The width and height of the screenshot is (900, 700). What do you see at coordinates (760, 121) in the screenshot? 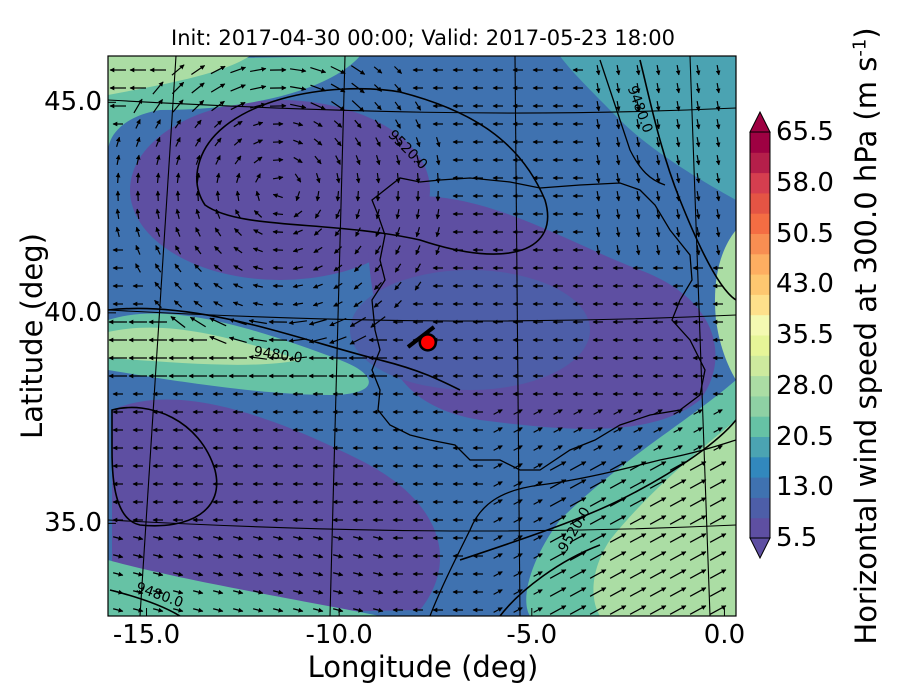
I see `colorbar-extend-top` at bounding box center [760, 121].